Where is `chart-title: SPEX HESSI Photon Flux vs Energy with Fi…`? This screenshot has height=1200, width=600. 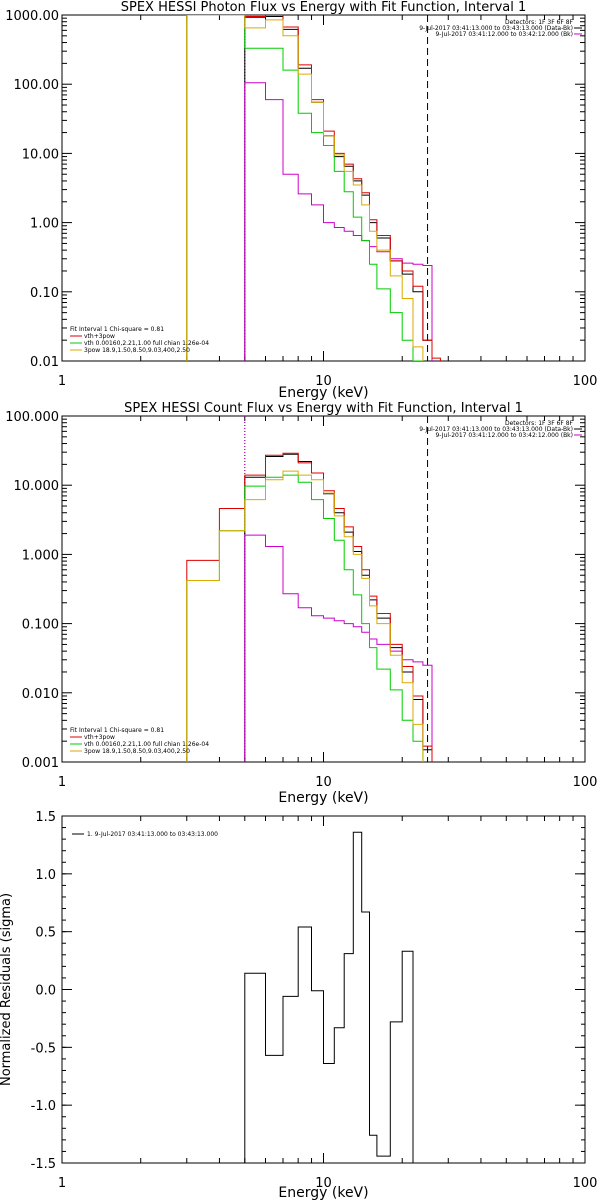
chart-title: SPEX HESSI Photon Flux vs Energy with Fi… is located at coordinates (324, 7).